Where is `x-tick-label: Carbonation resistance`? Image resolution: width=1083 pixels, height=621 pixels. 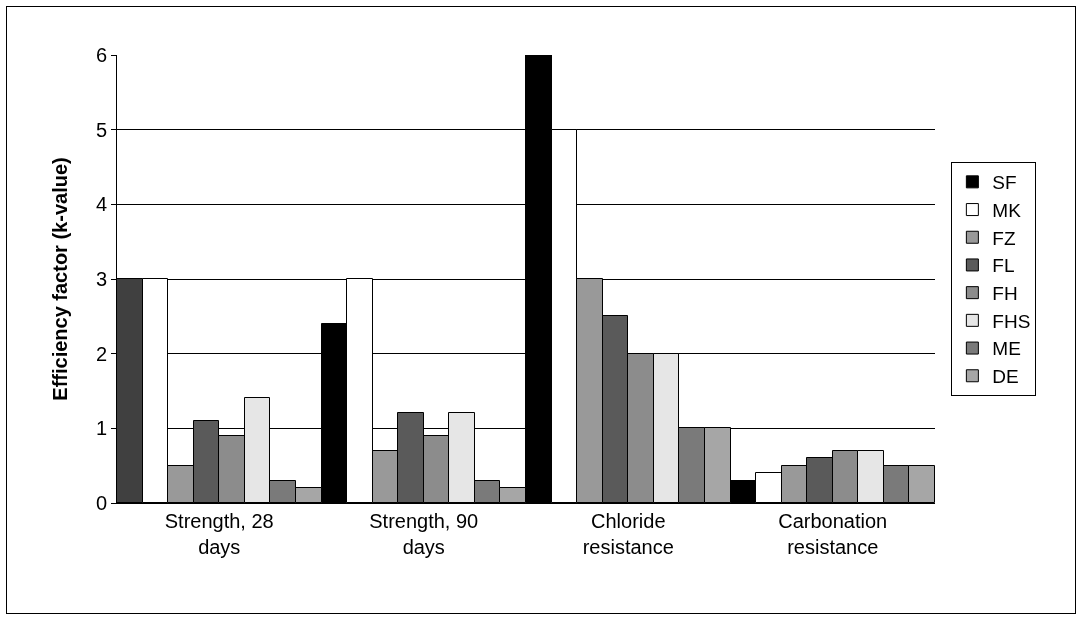
x-tick-label: Carbonation resistance is located at coordinates (833, 534).